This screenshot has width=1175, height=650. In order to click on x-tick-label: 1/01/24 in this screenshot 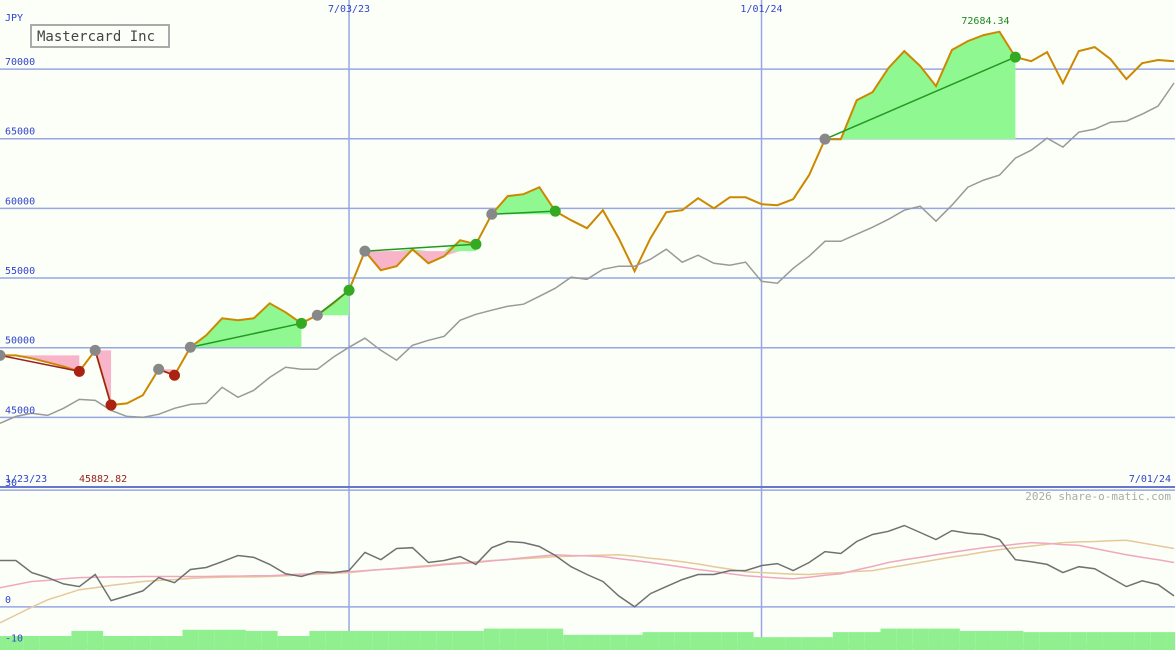, I will do `click(761, 9)`.